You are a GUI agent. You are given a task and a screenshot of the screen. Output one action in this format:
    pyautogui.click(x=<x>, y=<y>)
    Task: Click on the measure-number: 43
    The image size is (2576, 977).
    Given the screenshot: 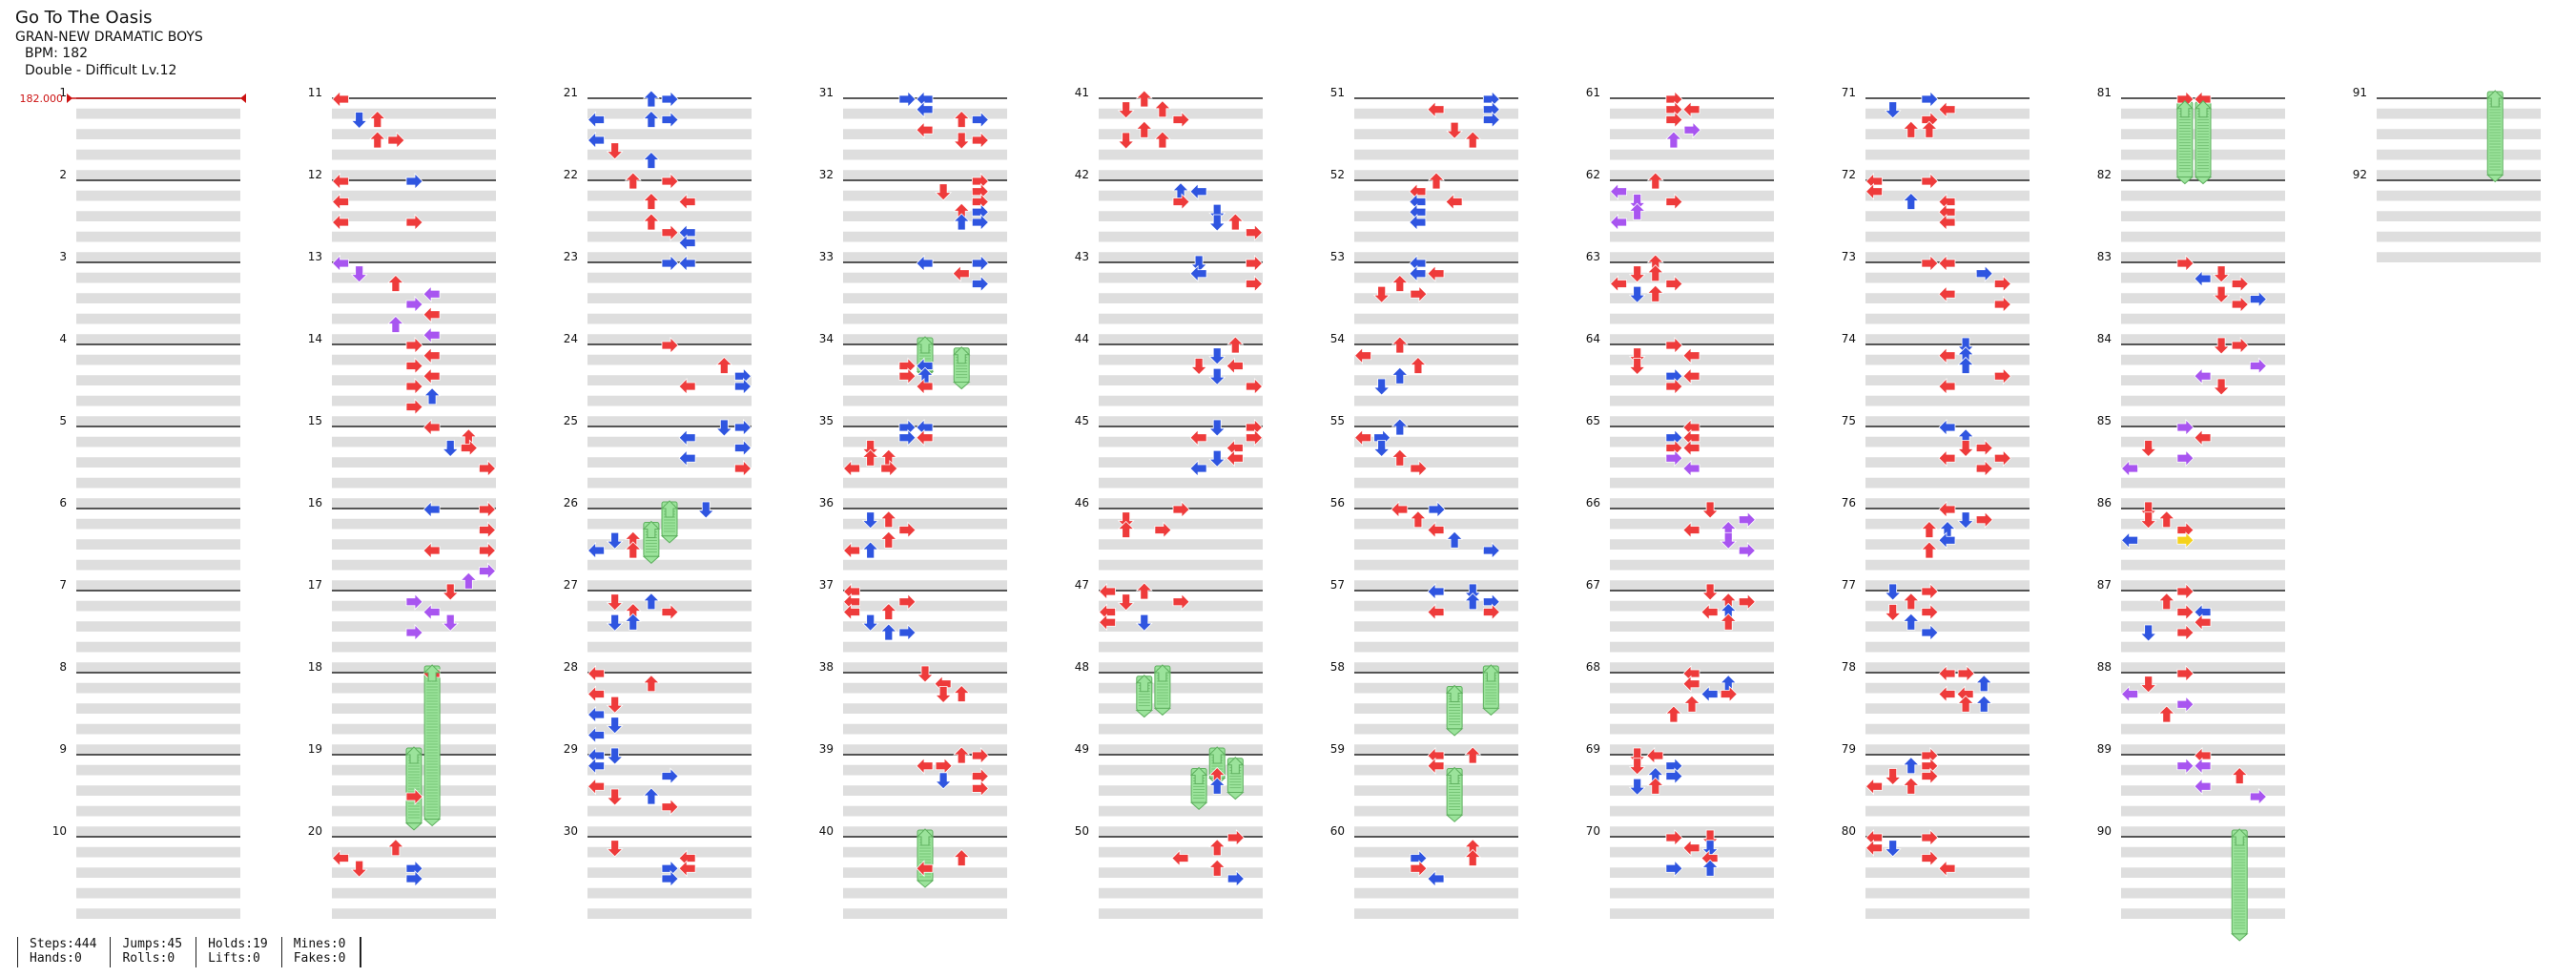 What is the action you would take?
    pyautogui.click(x=1082, y=256)
    